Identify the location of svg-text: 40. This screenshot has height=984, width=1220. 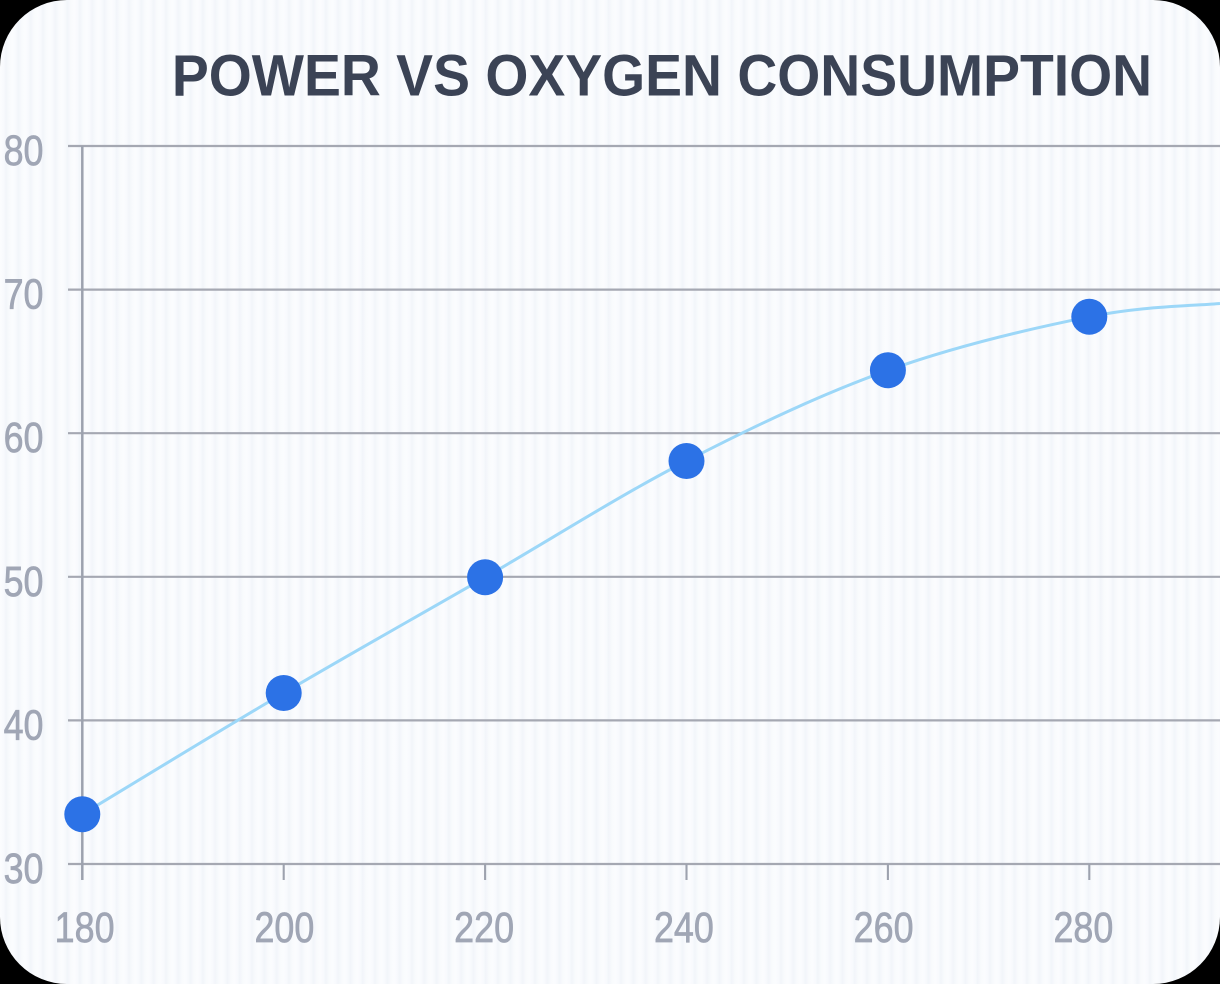
(24, 726).